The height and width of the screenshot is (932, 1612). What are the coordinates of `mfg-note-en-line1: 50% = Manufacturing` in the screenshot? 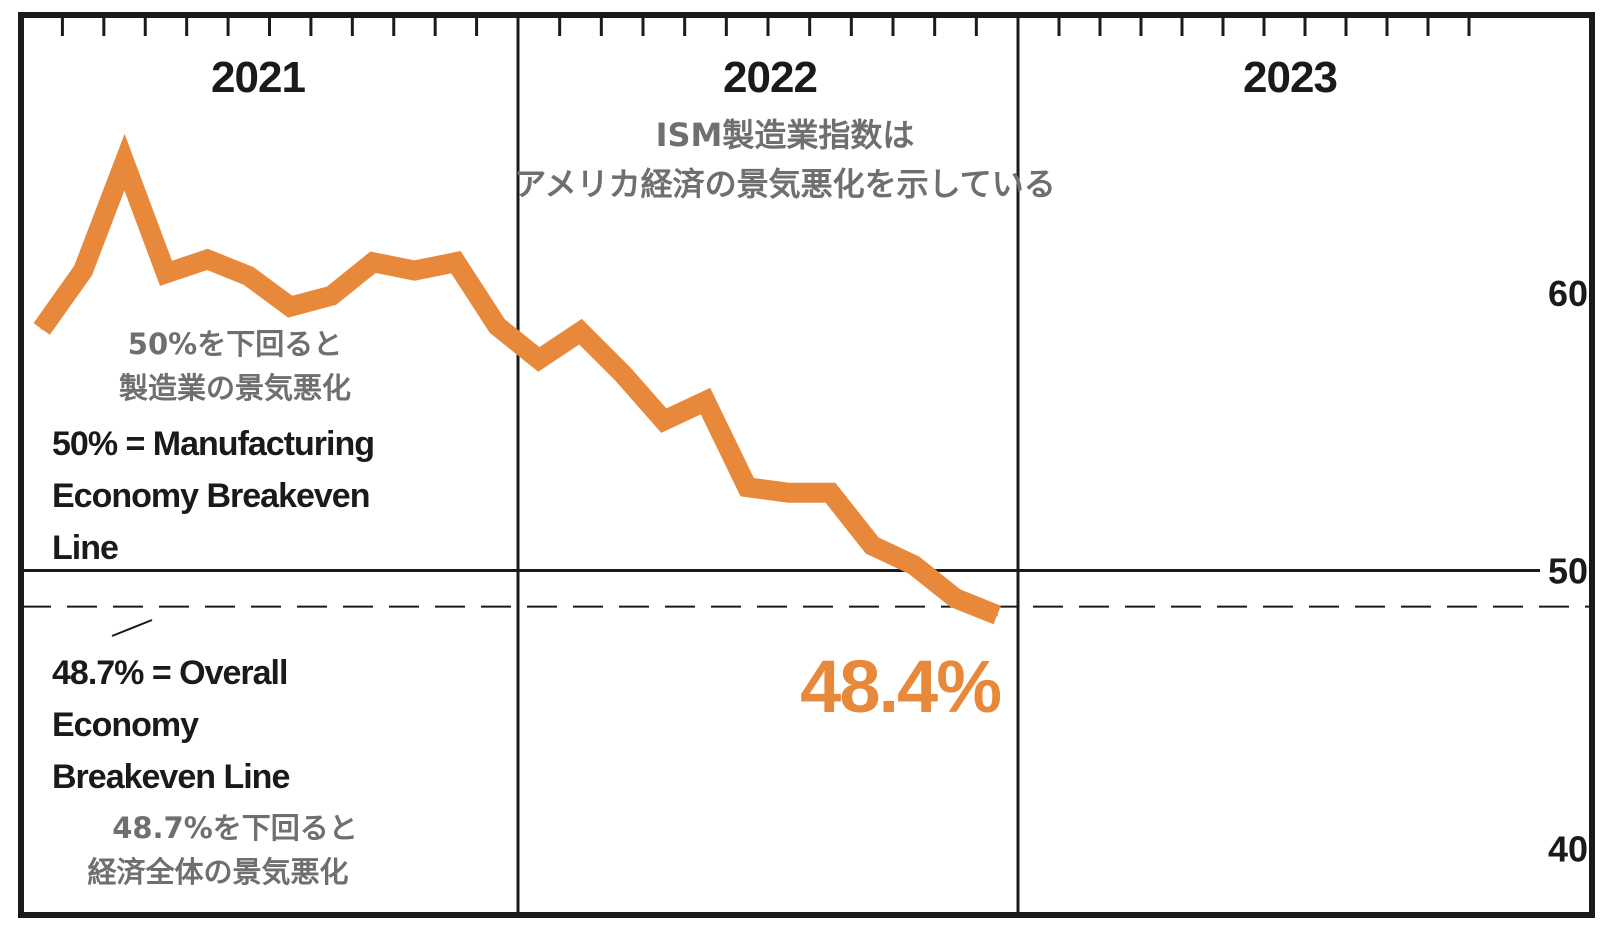 It's located at (213, 444).